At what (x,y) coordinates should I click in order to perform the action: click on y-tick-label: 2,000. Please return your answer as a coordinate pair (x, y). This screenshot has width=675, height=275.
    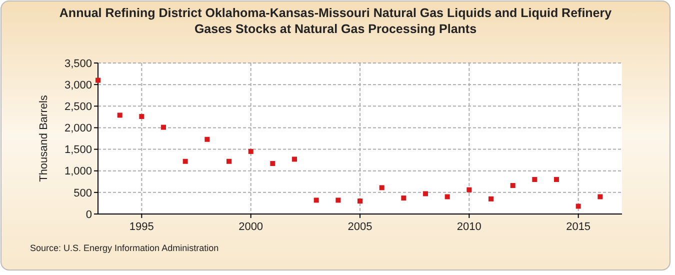
    Looking at the image, I should click on (78, 128).